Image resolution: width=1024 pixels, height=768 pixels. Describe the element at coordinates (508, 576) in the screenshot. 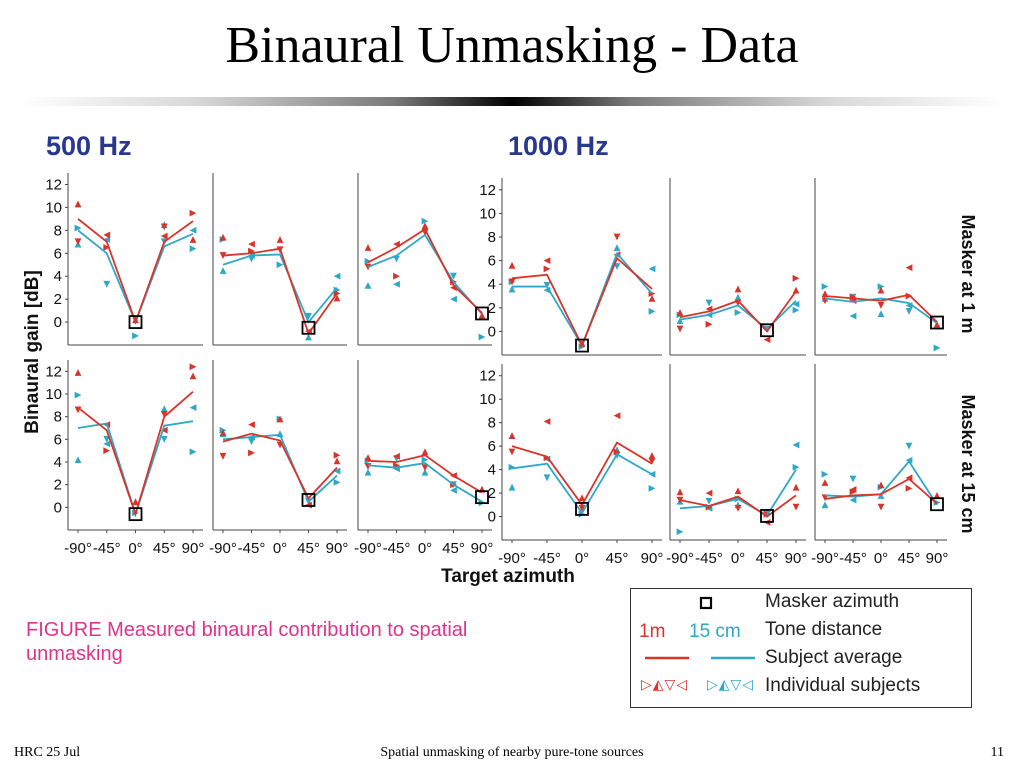

I see `x-axis-title: Target azimuth` at that location.